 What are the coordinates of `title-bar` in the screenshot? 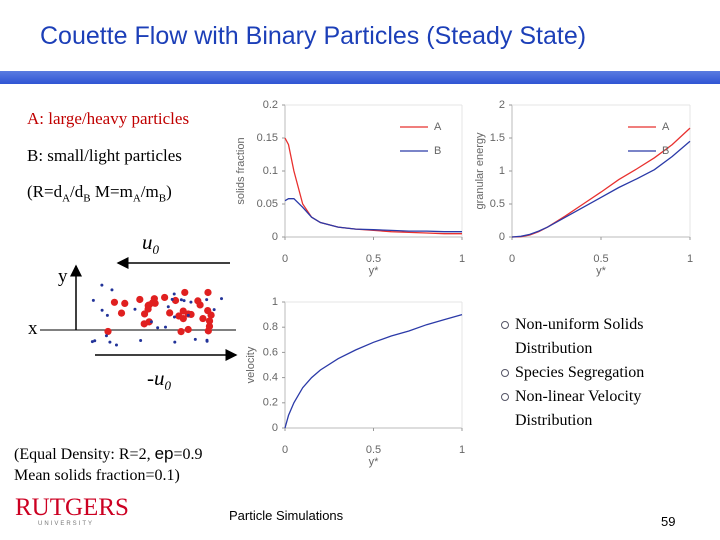 It's located at (360, 77).